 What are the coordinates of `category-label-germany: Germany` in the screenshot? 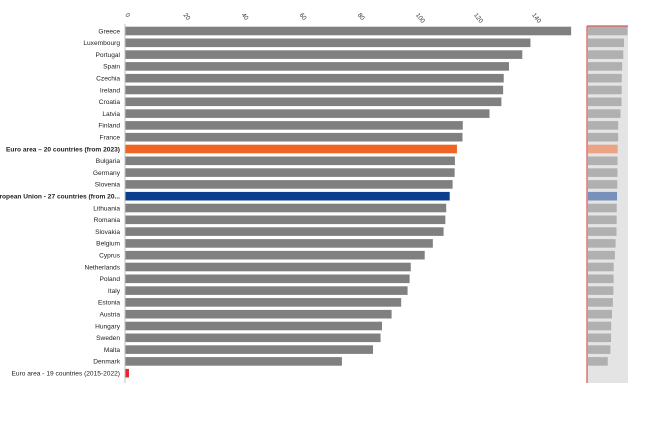 It's located at (107, 173).